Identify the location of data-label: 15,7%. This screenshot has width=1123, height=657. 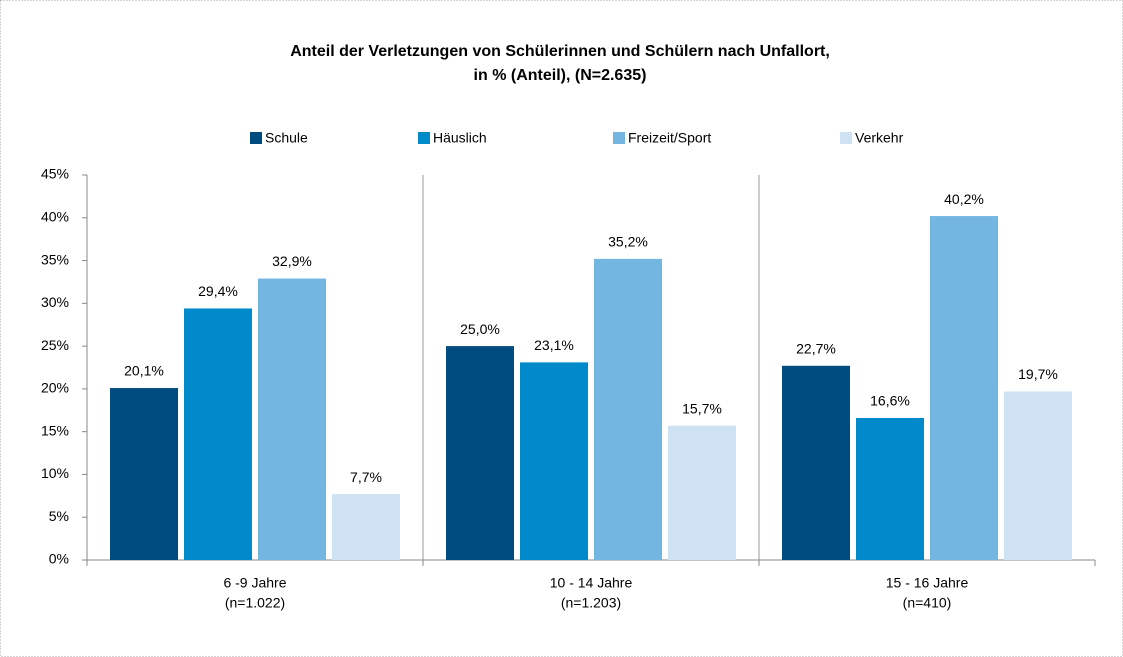
(702, 408).